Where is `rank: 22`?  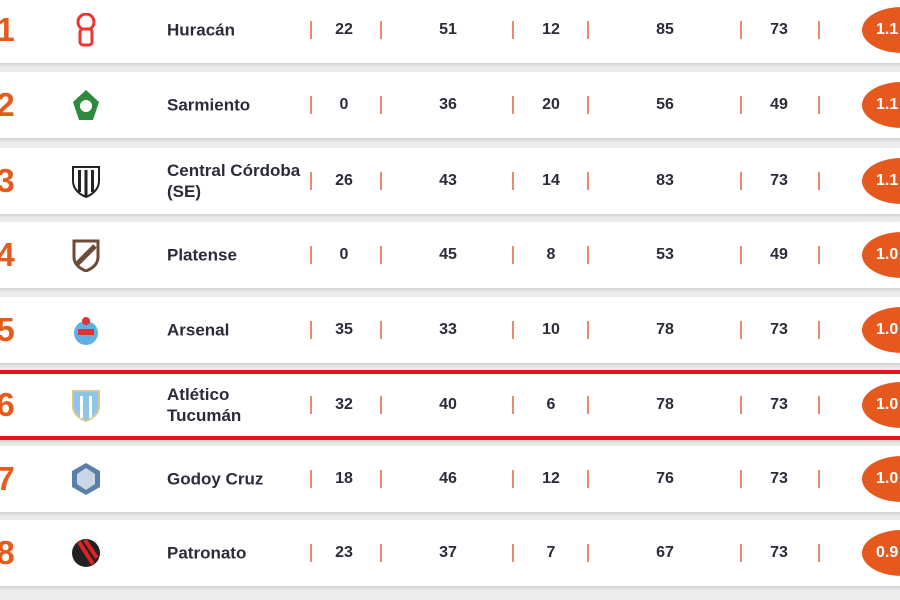 rank: 22 is located at coordinates (7, 104).